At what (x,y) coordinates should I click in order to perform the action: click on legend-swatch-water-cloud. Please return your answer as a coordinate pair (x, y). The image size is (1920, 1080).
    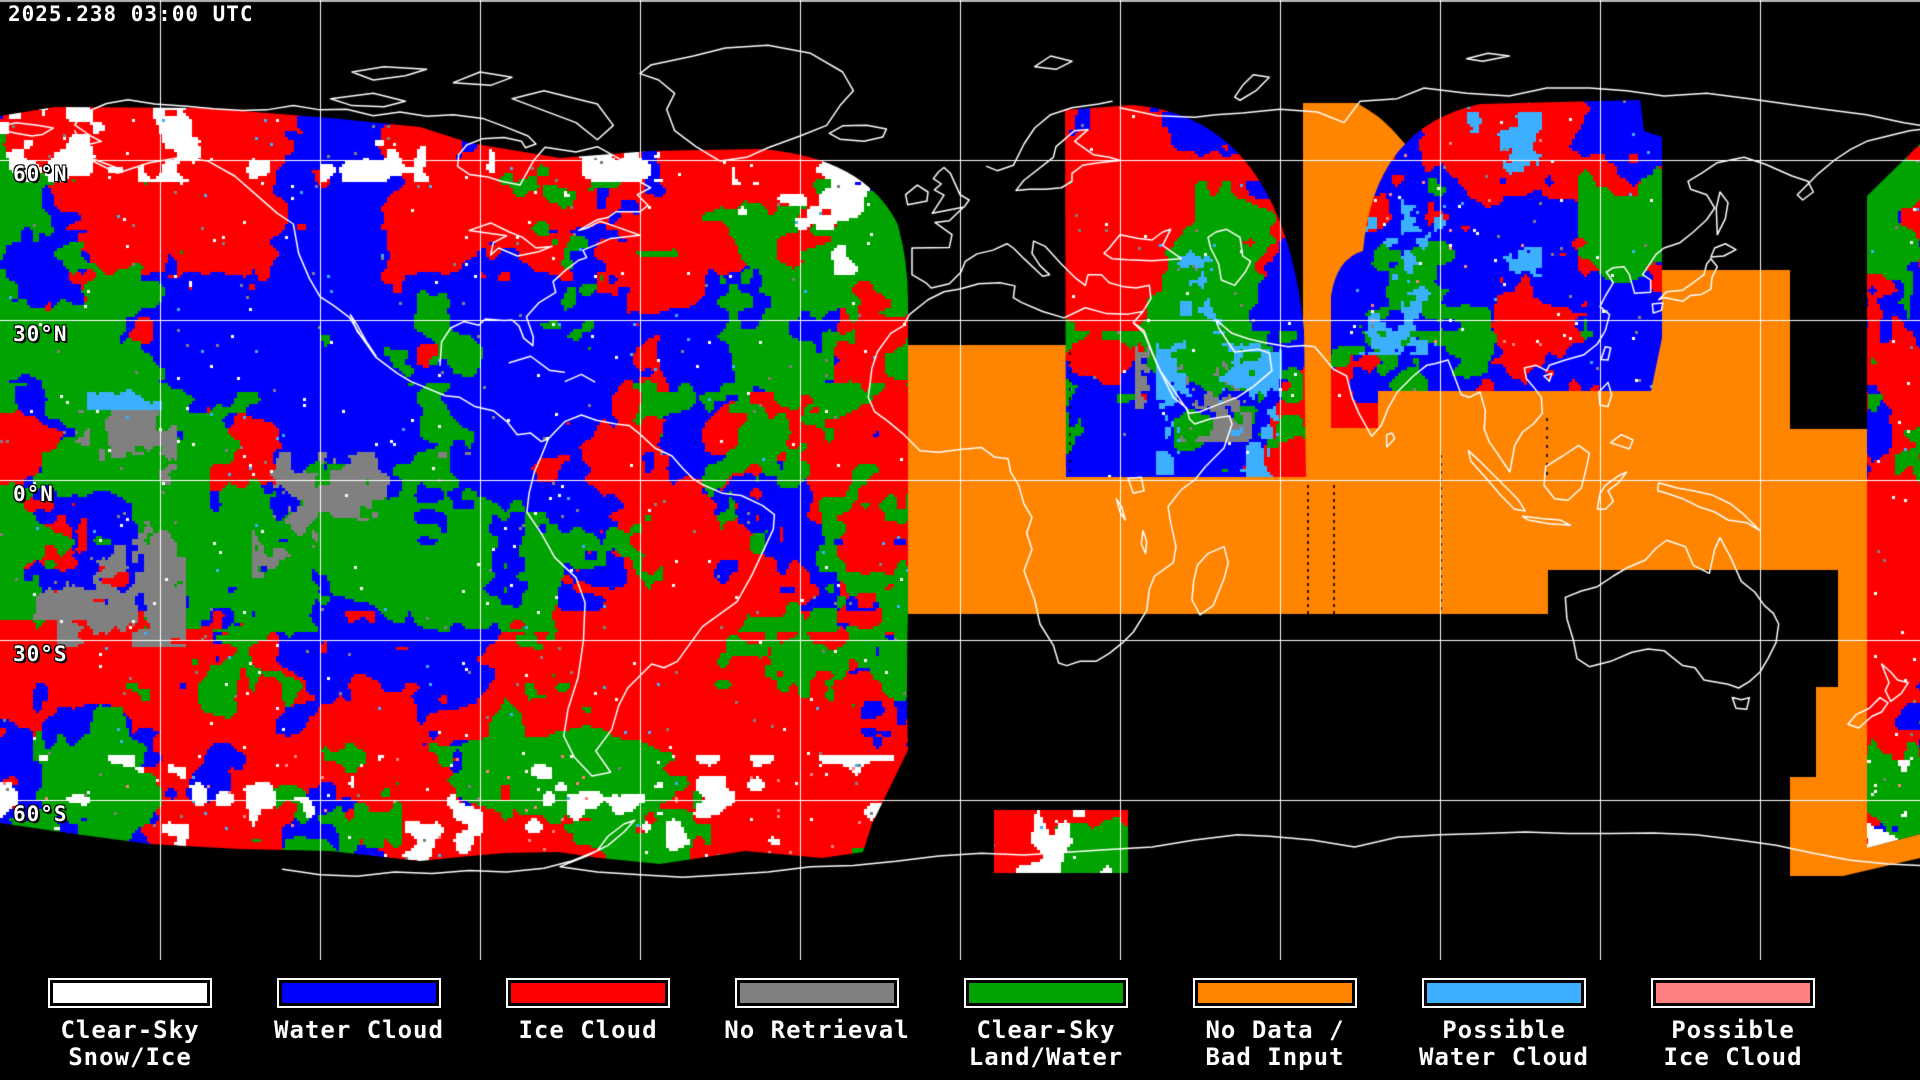
    Looking at the image, I should click on (359, 993).